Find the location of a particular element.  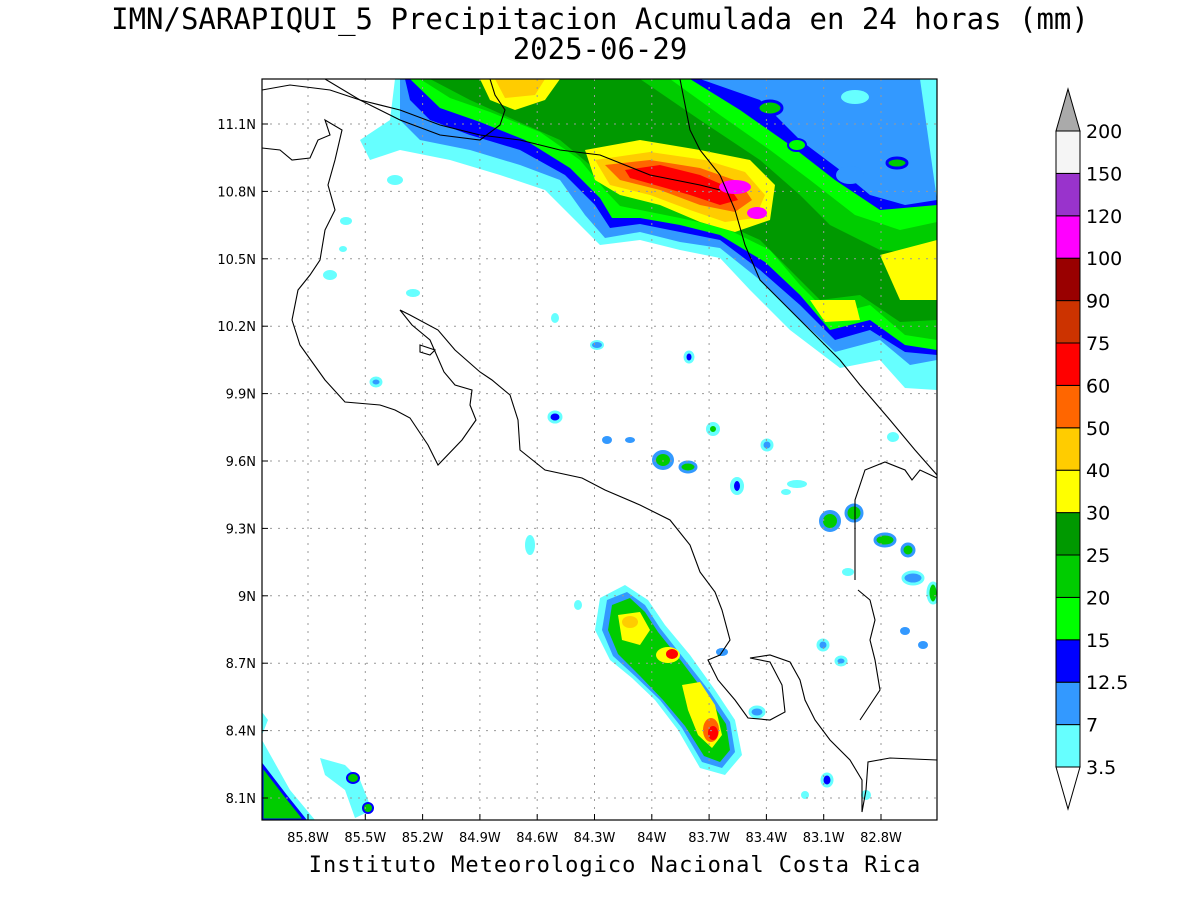

precip-corner-sw-b is located at coordinates (284, 791).